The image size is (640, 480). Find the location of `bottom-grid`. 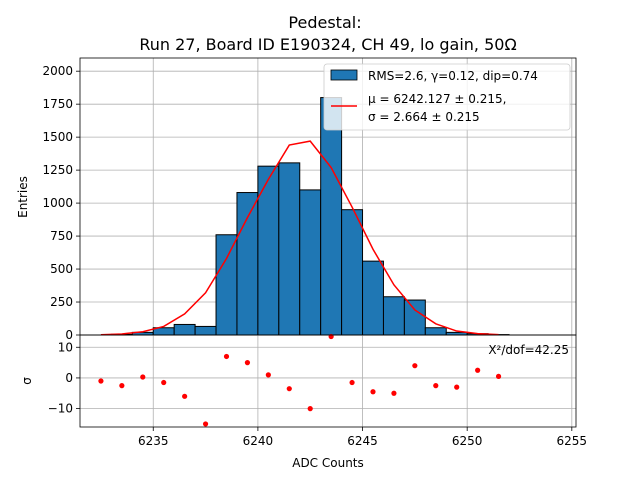

bottom-grid is located at coordinates (328, 381).